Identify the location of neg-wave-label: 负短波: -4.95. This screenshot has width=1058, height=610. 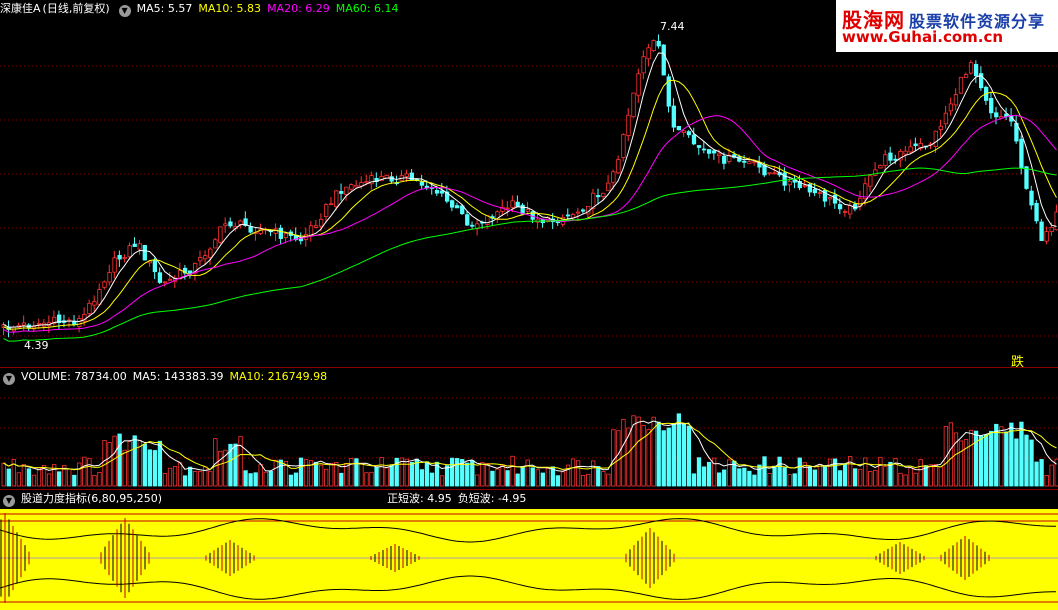
(492, 498).